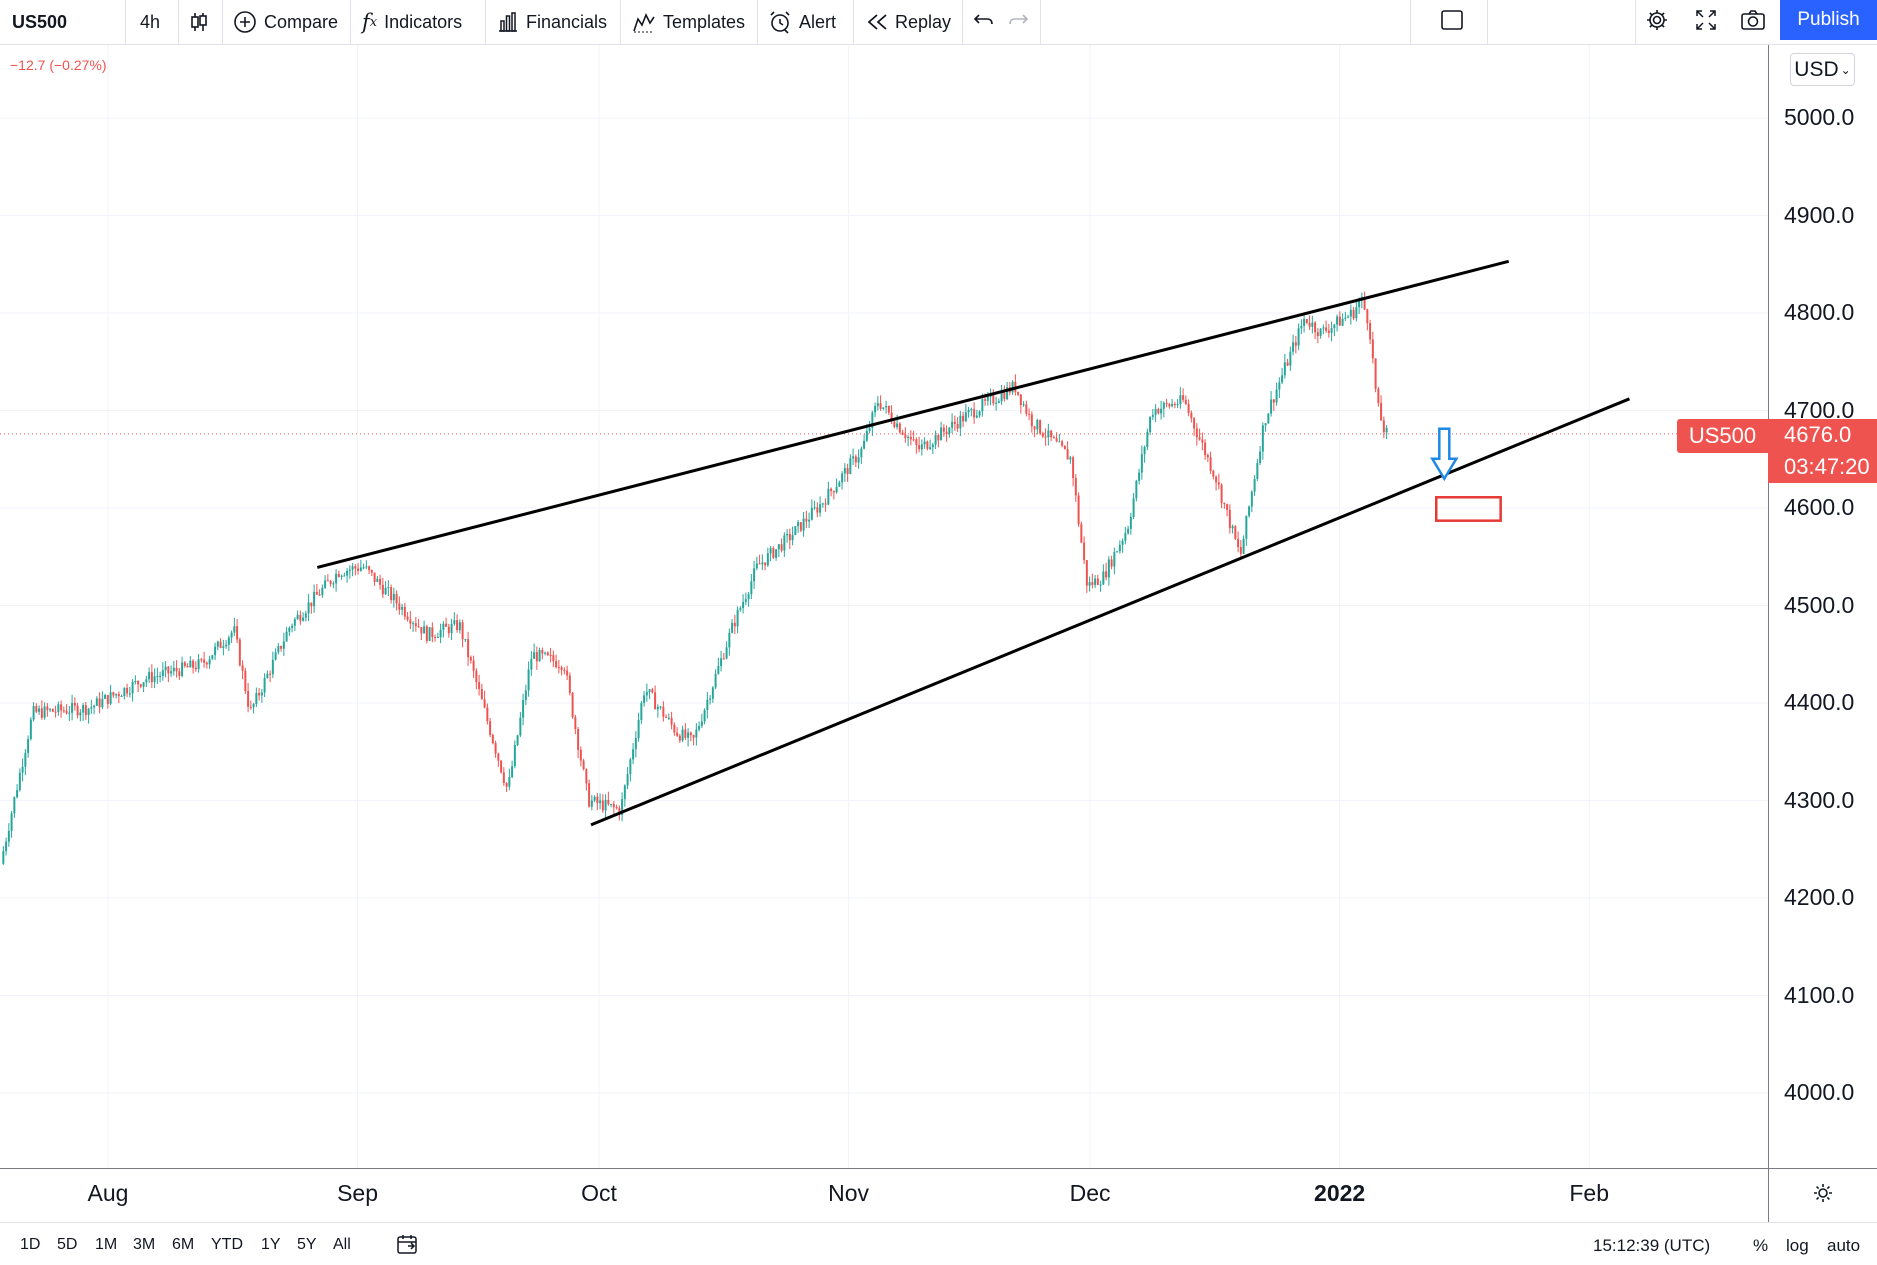 The image size is (1877, 1265). Describe the element at coordinates (30, 1244) in the screenshot. I see `range-button-1d: 1D` at that location.